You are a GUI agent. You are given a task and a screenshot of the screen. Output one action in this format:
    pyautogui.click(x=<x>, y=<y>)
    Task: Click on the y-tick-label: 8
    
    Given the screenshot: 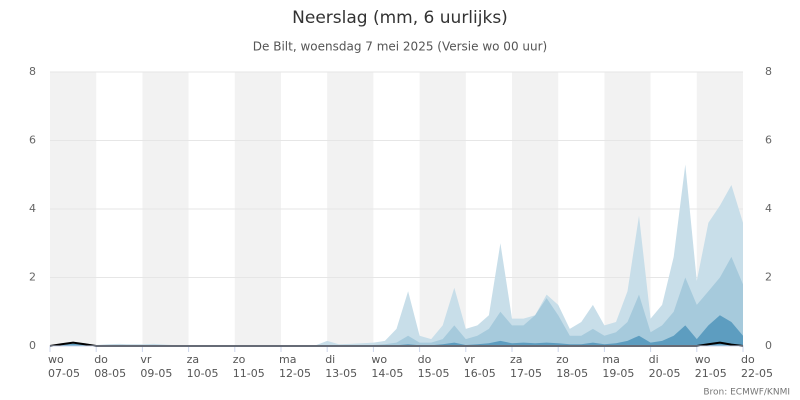 What is the action you would take?
    pyautogui.click(x=32, y=71)
    